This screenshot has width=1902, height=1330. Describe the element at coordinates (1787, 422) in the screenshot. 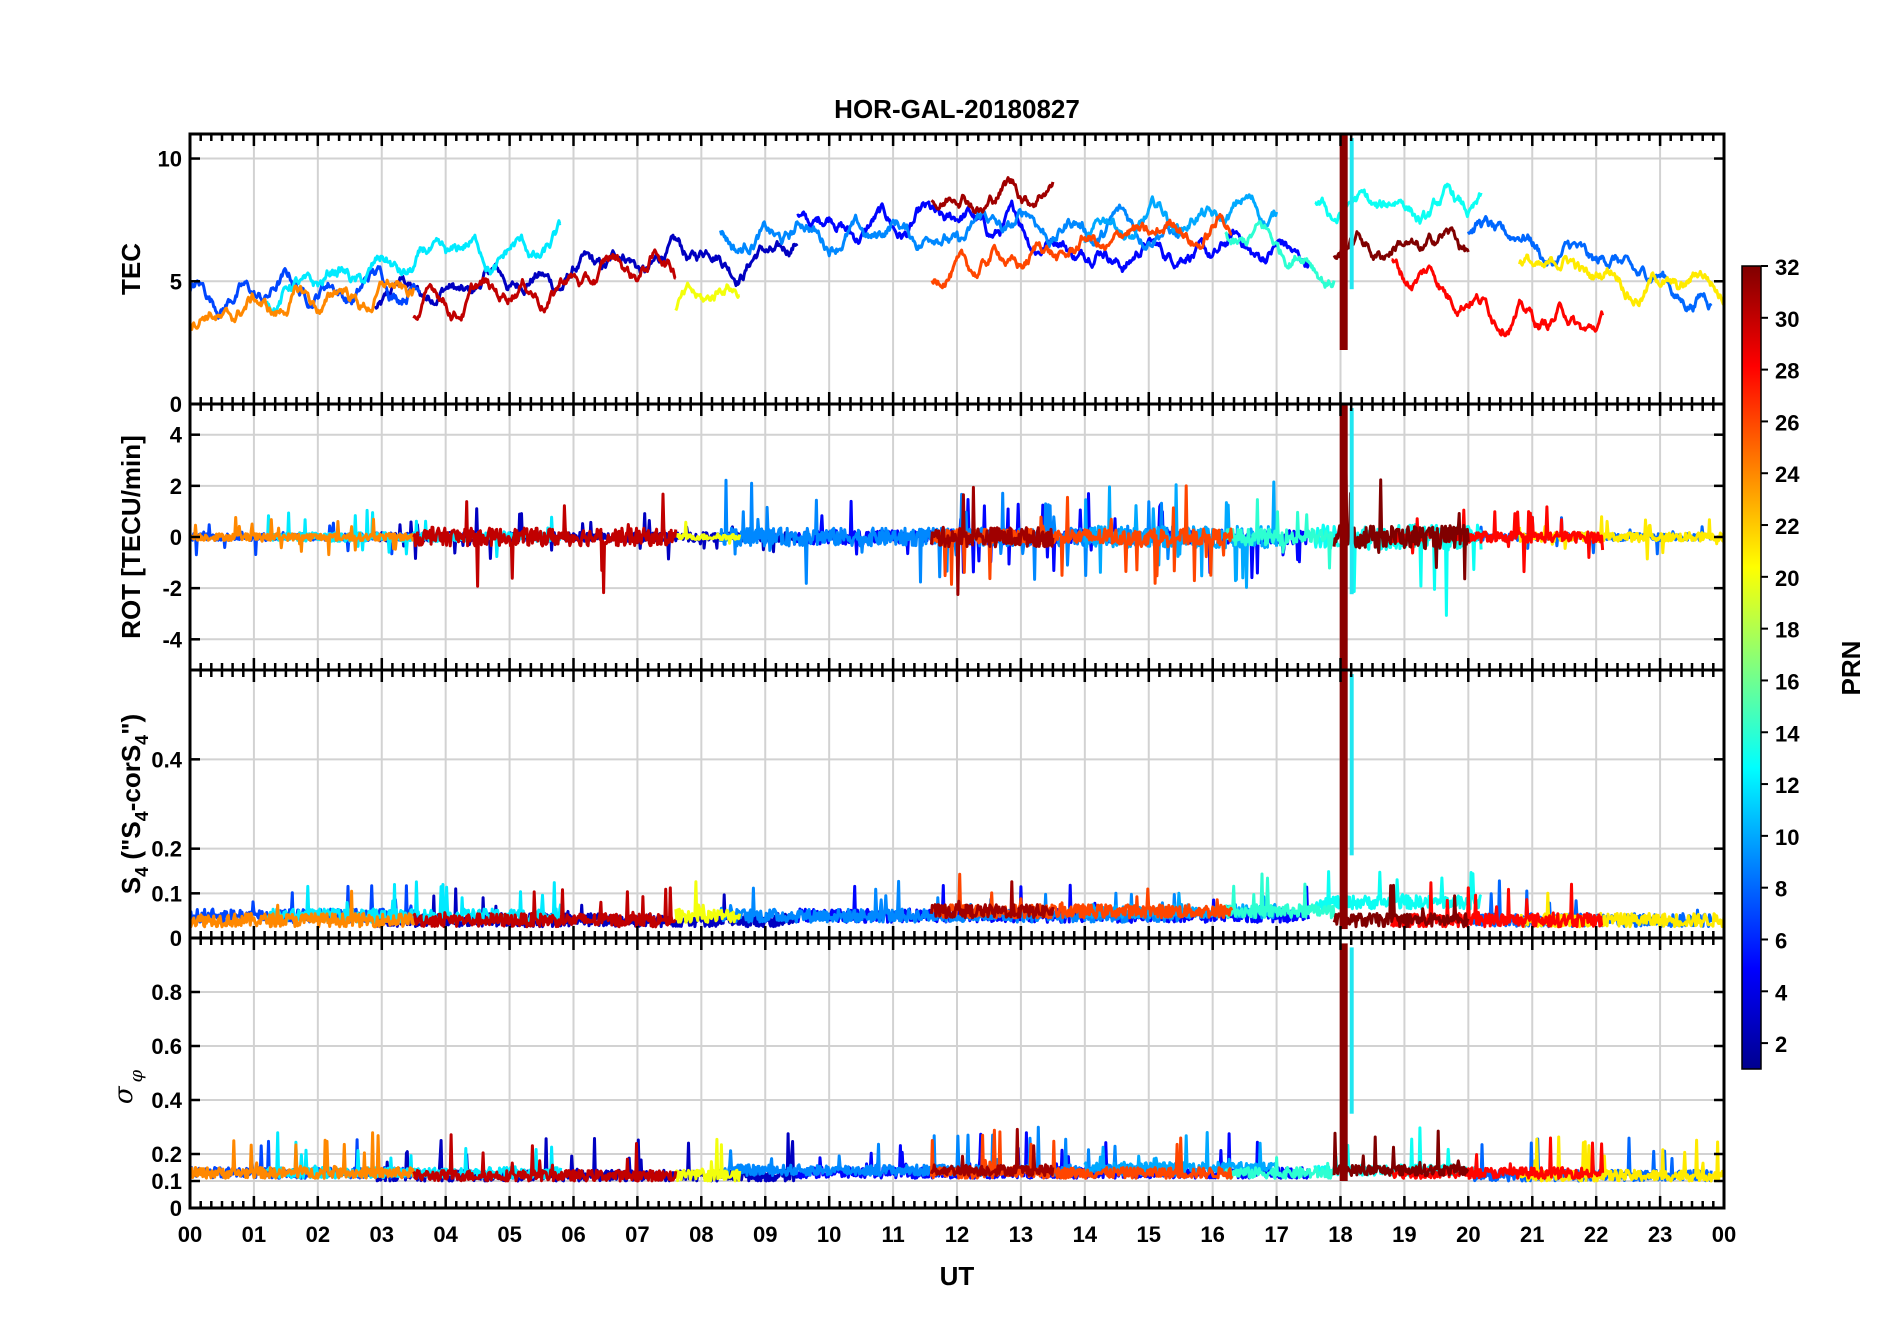

I see `colorbar-tick-label: 26` at that location.